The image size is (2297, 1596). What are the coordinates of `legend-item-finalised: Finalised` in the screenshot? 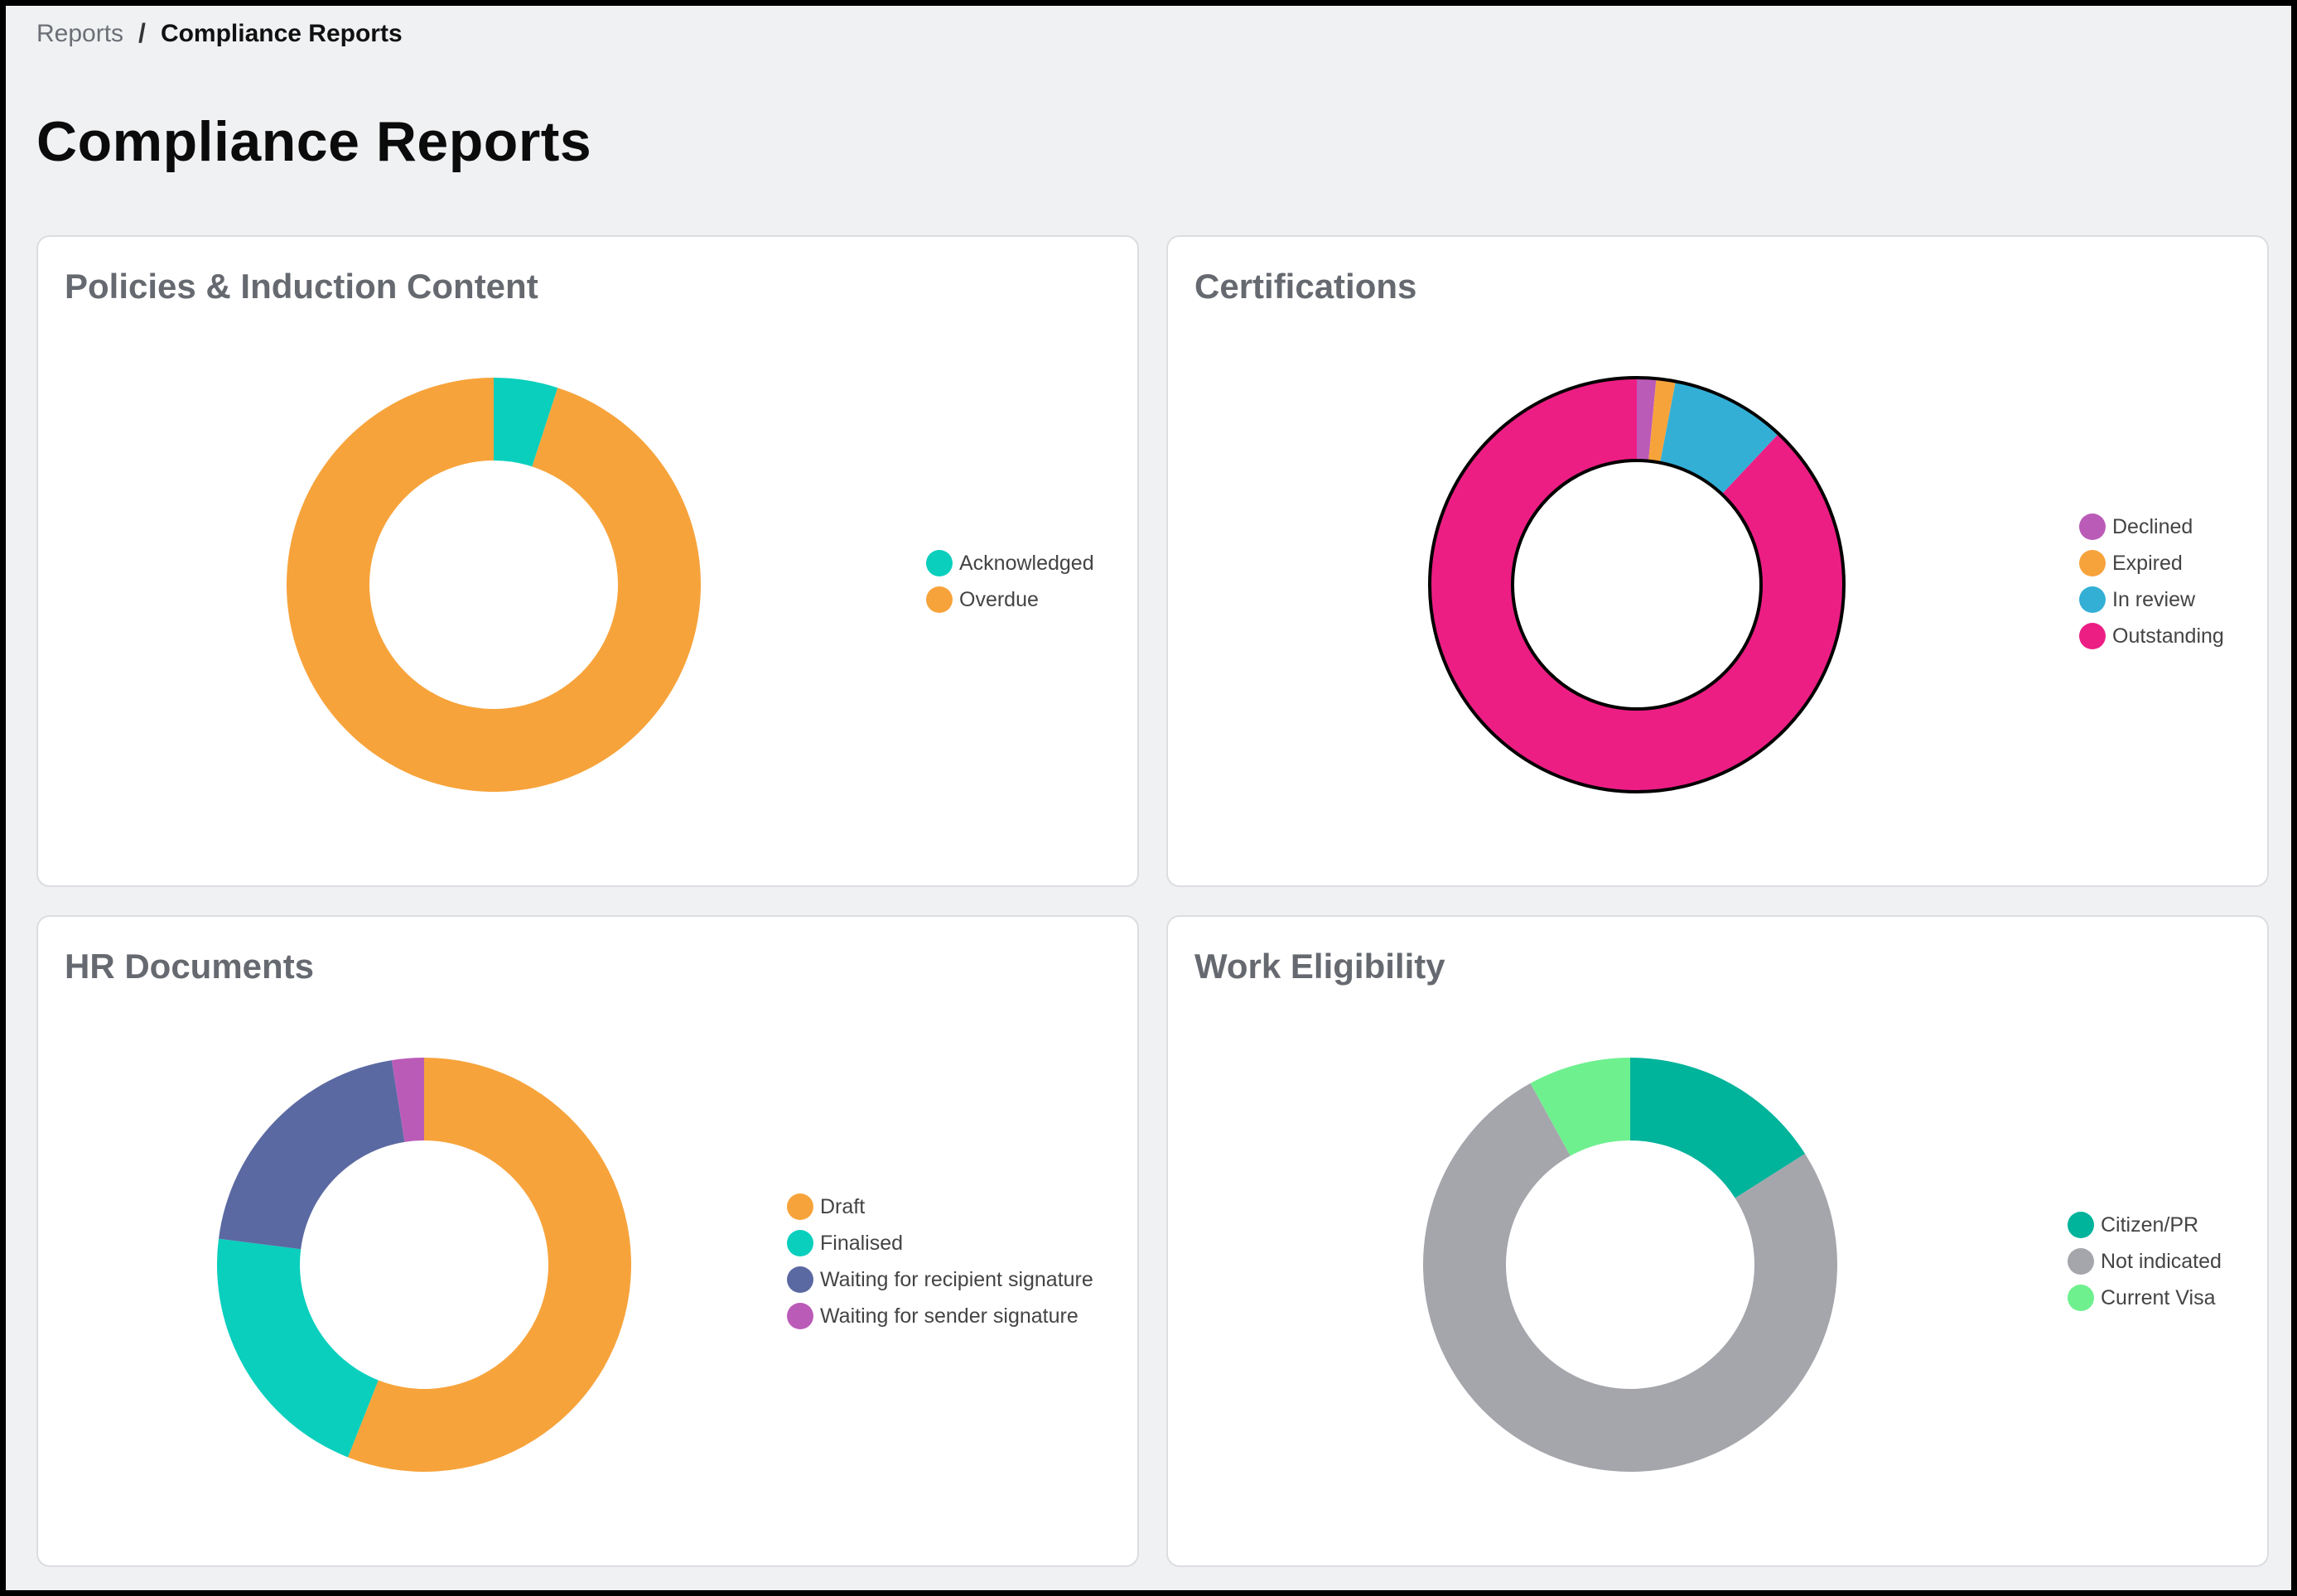 It's located at (940, 1243).